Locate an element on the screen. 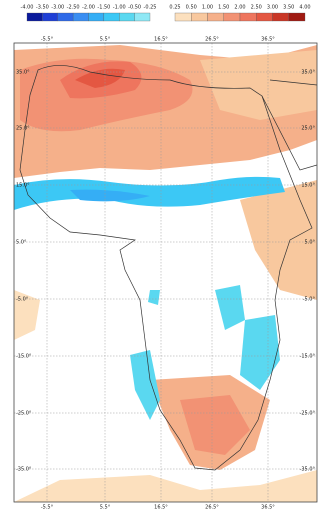 This screenshot has height=514, width=329. coastline is located at coordinates (289, 125).